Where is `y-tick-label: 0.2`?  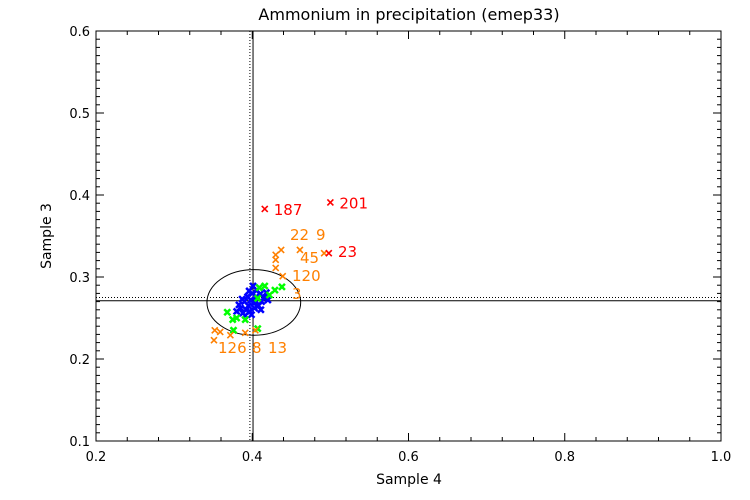
y-tick-label: 0.2 is located at coordinates (79, 360).